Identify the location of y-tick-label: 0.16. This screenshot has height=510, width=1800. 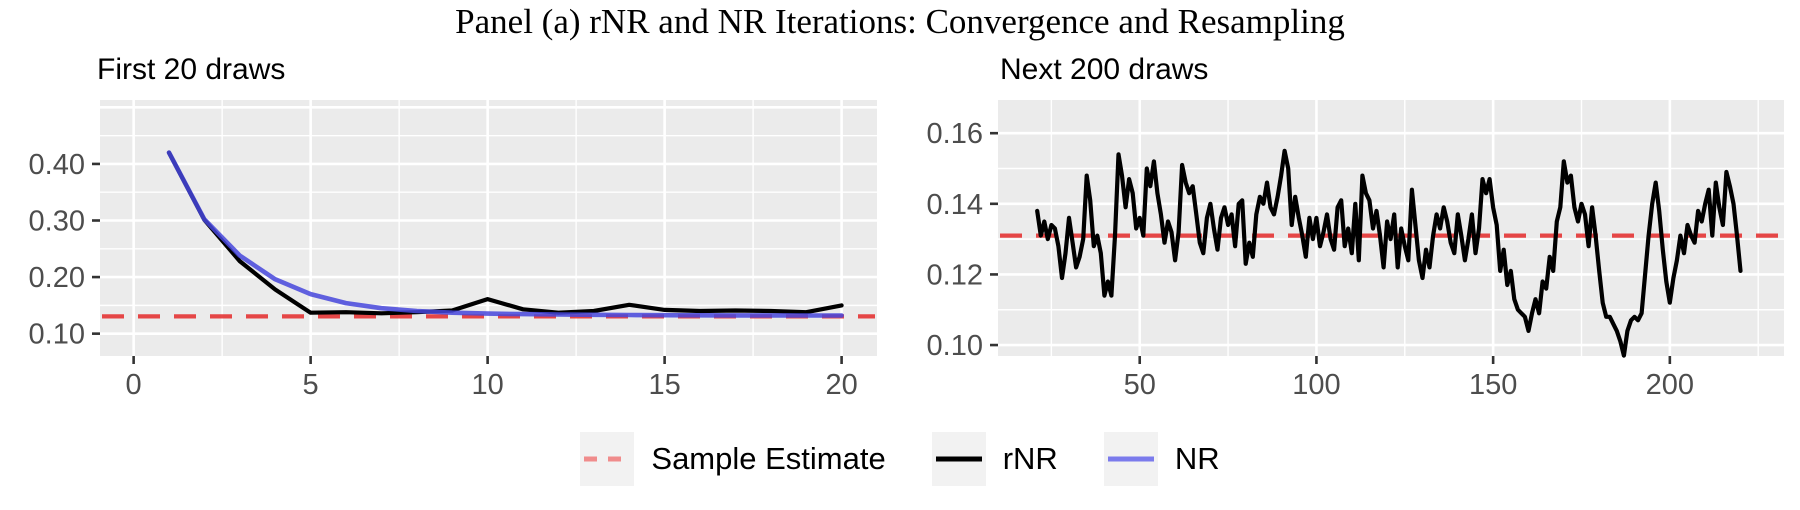
(955, 134).